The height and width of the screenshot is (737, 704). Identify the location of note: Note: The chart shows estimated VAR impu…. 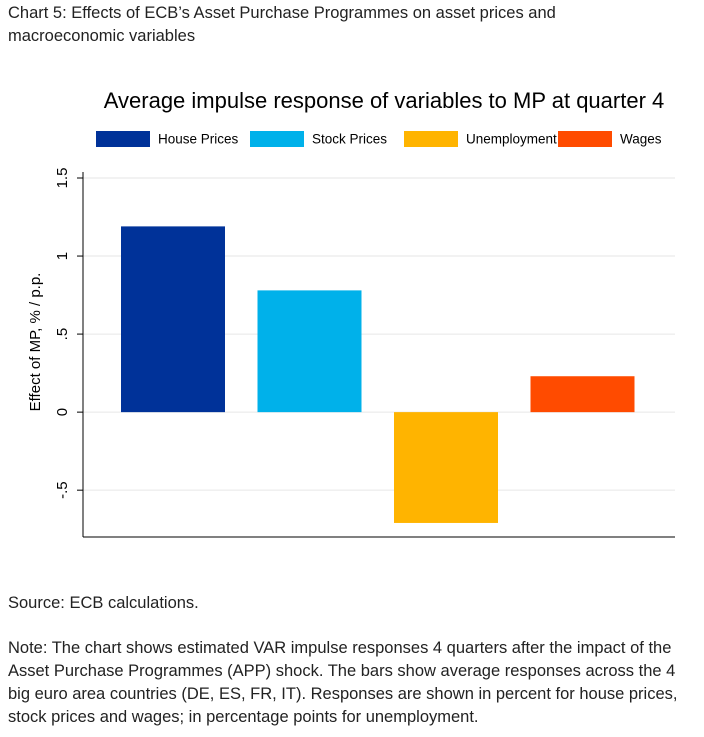
(343, 682).